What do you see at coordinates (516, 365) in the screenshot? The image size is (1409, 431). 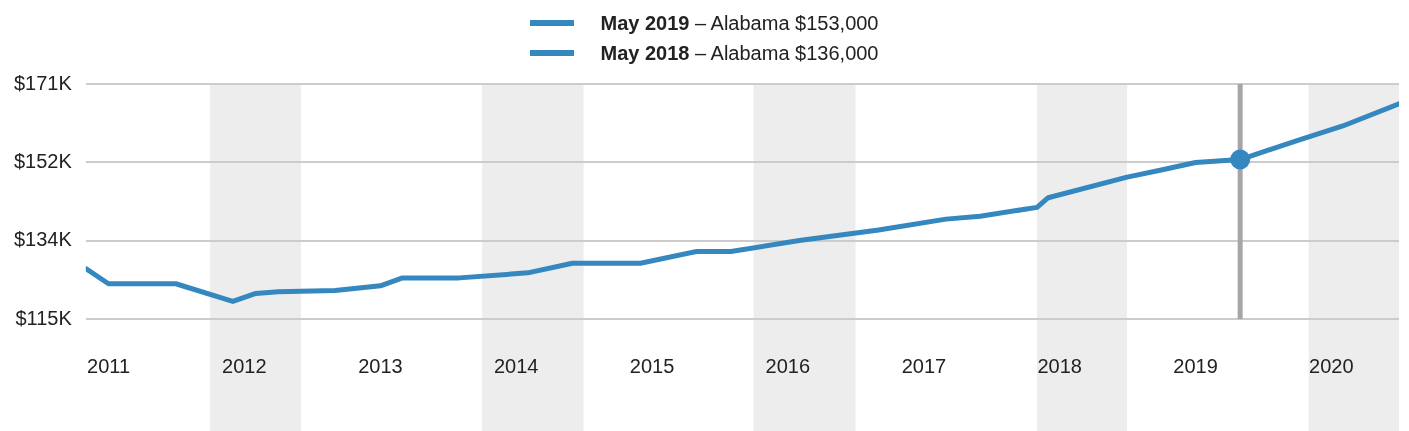 I see `x-tick-label: 2014` at bounding box center [516, 365].